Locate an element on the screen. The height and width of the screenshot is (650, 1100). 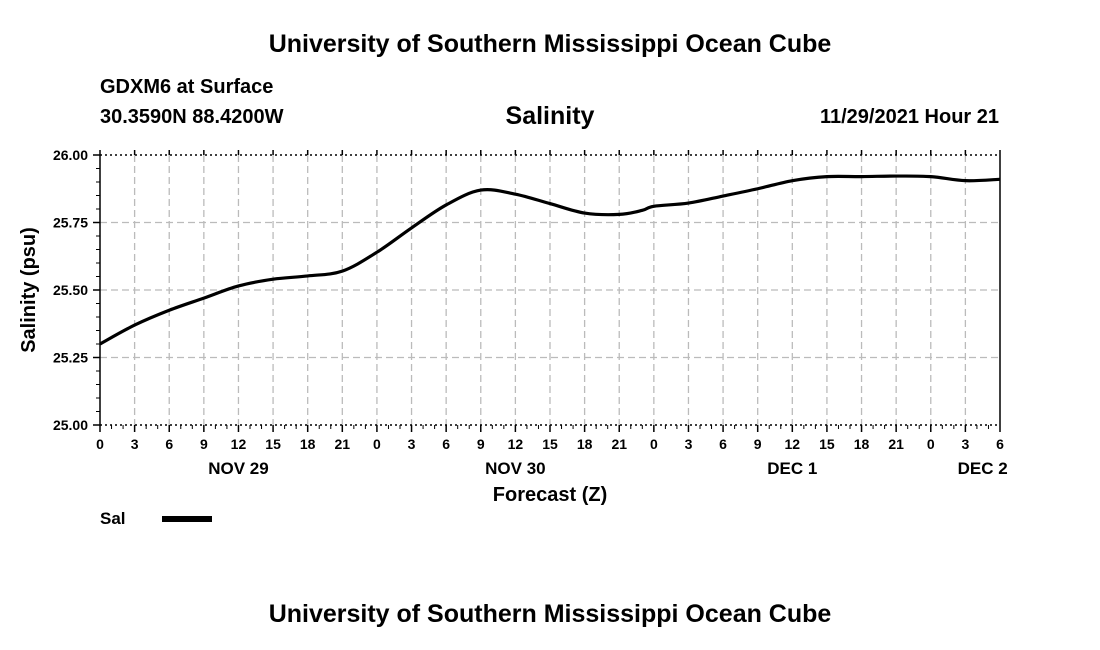
day-label: DEC 2 is located at coordinates (983, 468).